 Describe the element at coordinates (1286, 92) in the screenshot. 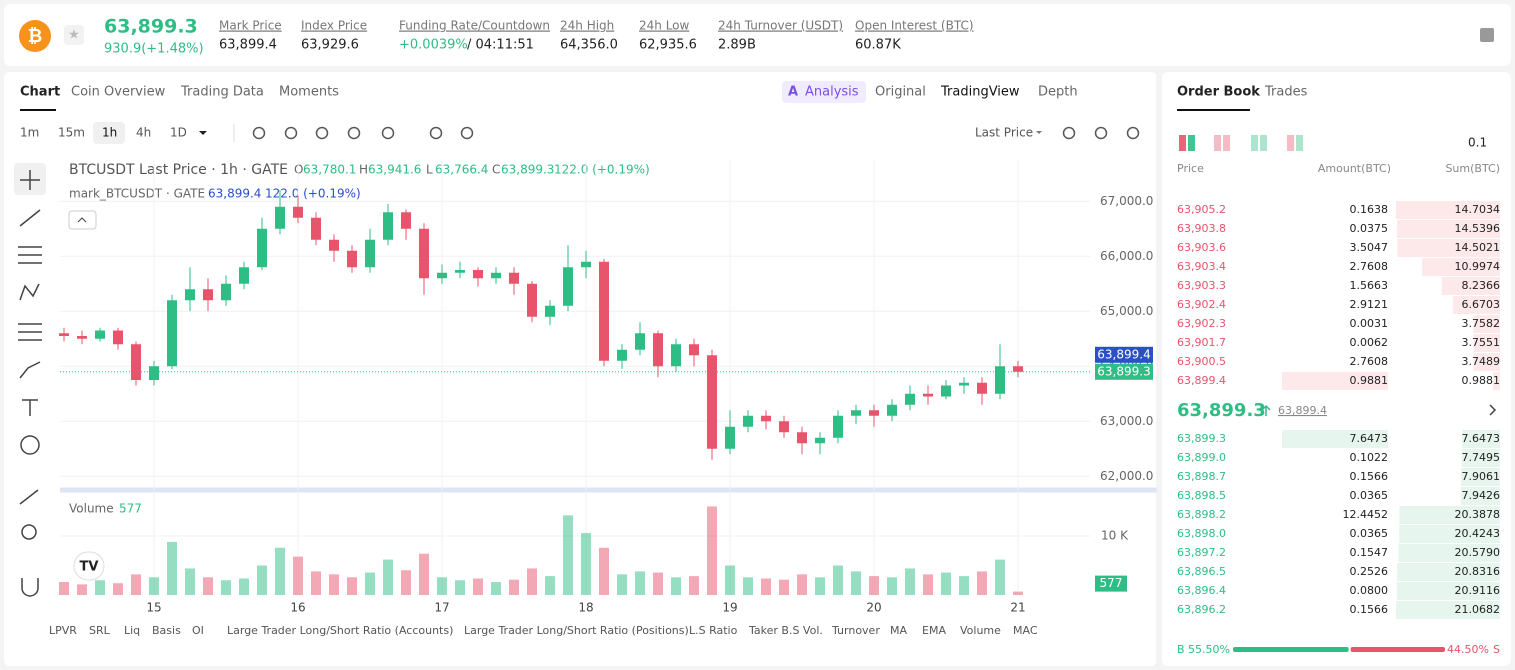

I see `ob-tab: Trades` at that location.